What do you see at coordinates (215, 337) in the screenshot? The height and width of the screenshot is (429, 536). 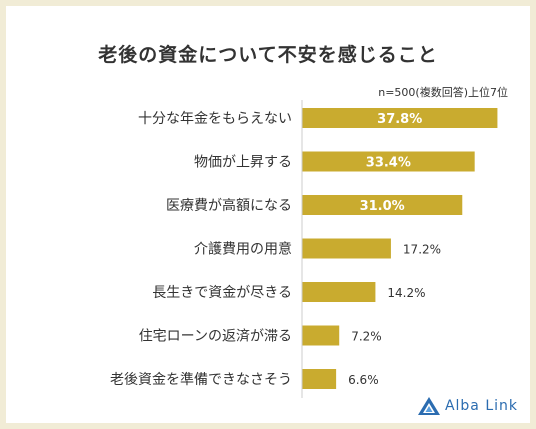 I see `category-label: 住宅ローンの返済が滞る` at bounding box center [215, 337].